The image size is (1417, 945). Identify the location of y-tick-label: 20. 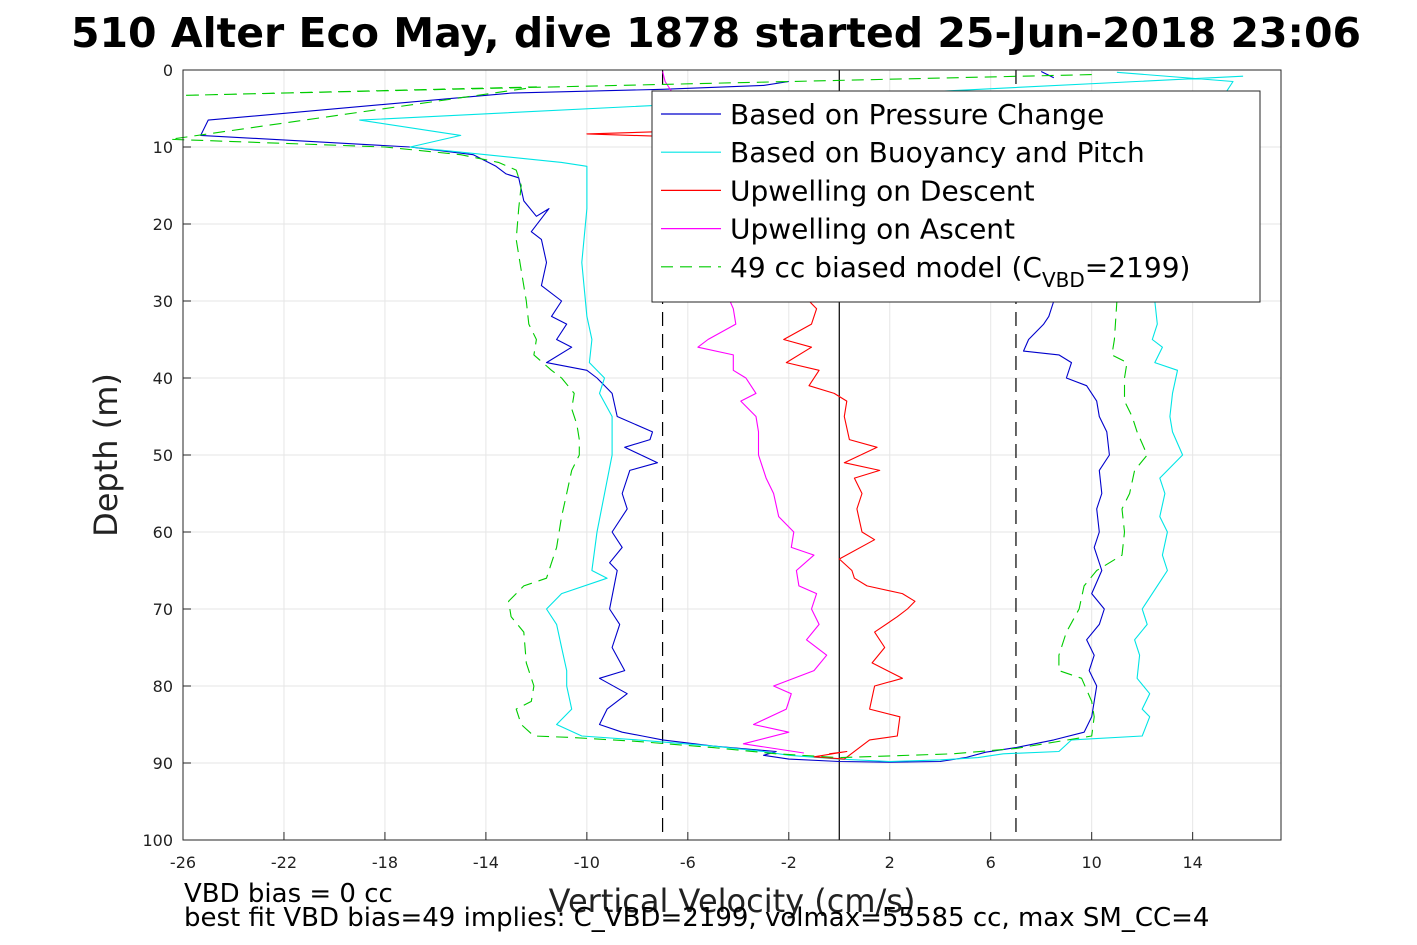
(163, 224).